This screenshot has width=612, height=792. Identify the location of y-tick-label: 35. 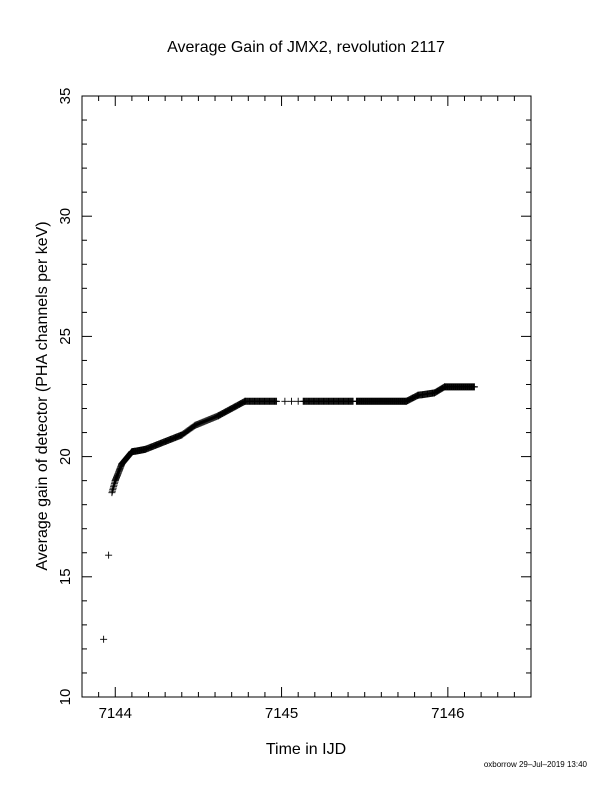
(65, 96).